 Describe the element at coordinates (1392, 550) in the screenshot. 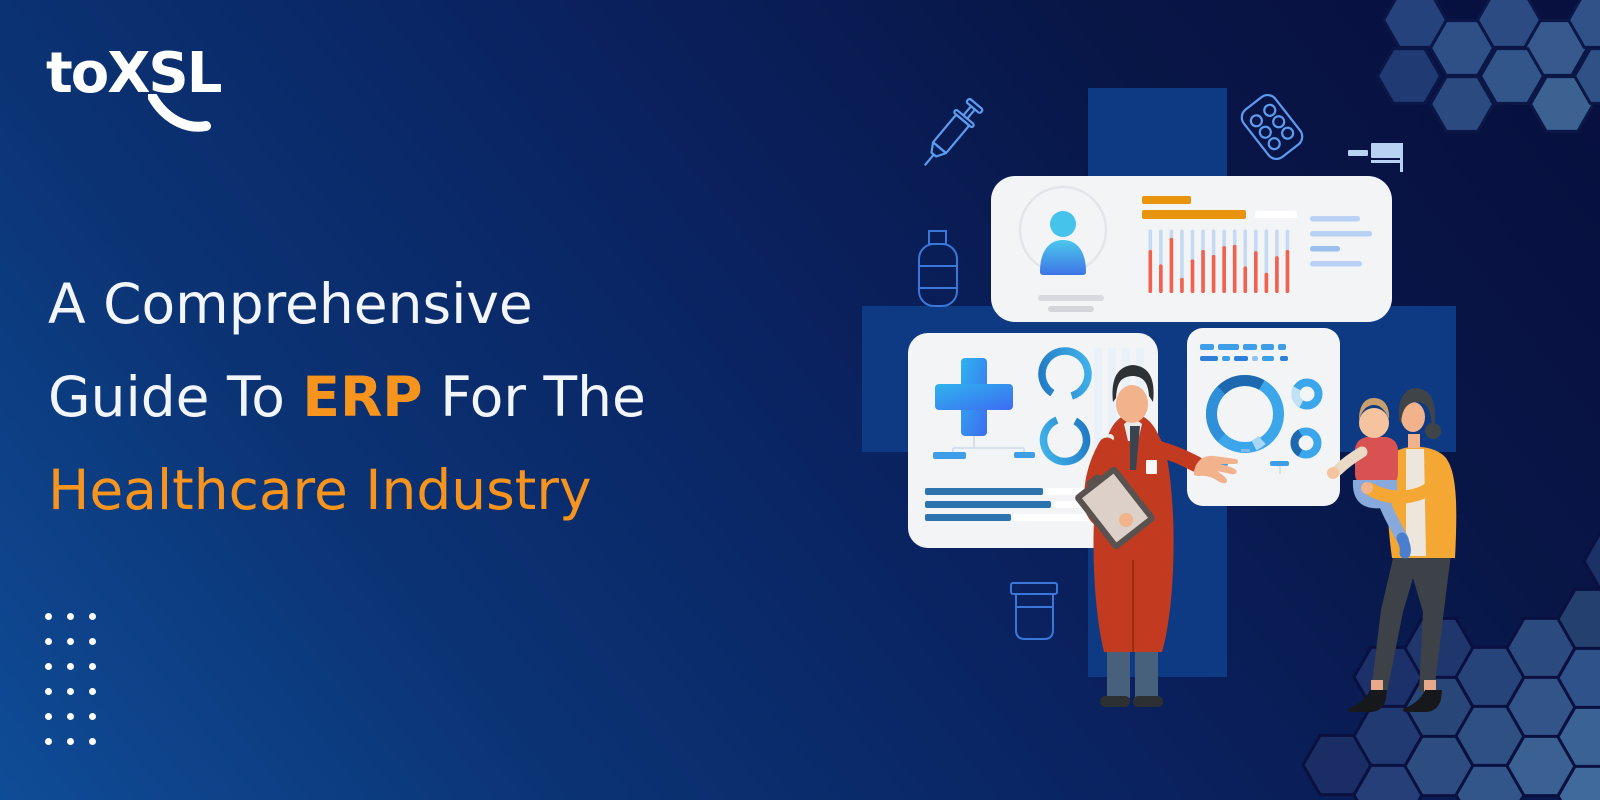

I see `woman-and-child-figure` at that location.